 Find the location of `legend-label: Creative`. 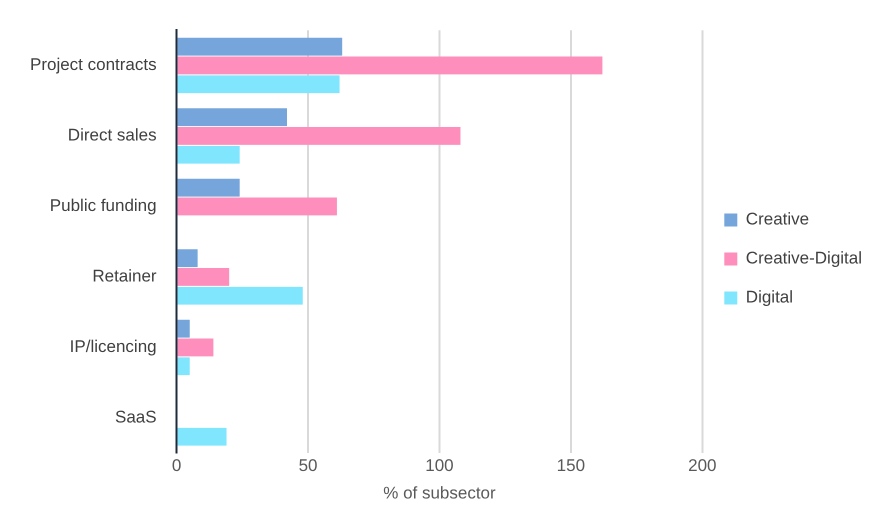

legend-label: Creative is located at coordinates (778, 219).